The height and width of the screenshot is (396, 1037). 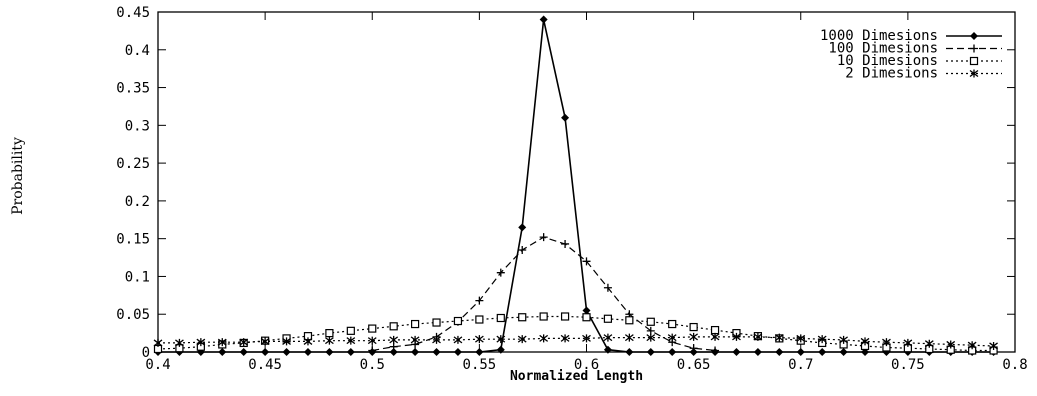 I want to click on y-tick-label: 0.4, so click(x=137, y=51).